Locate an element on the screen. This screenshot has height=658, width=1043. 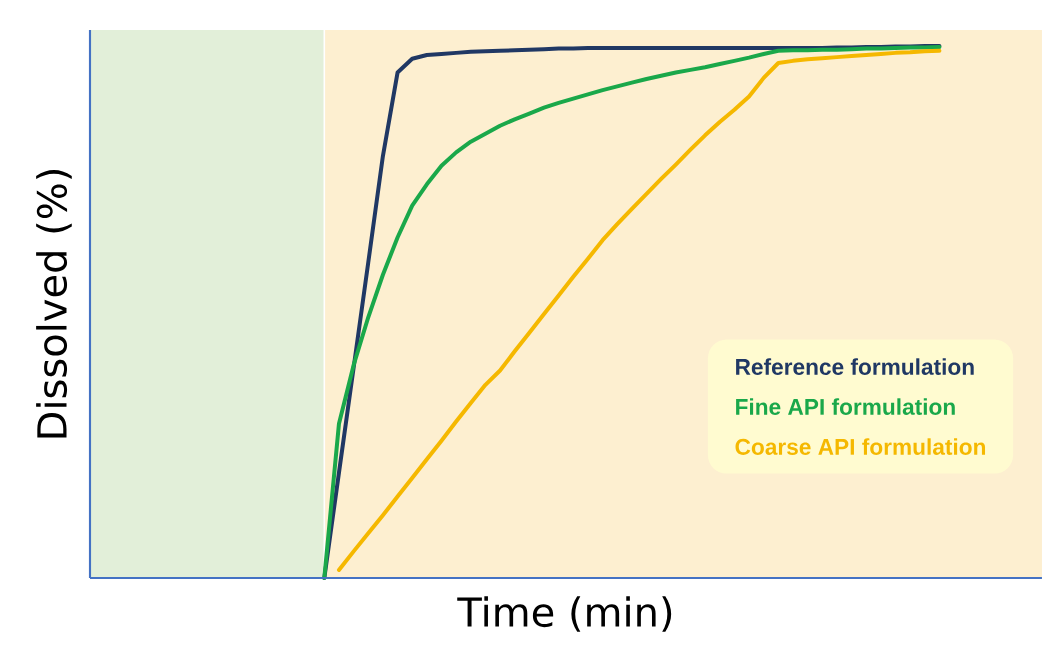
text: Fine API formulation is located at coordinates (845, 406).